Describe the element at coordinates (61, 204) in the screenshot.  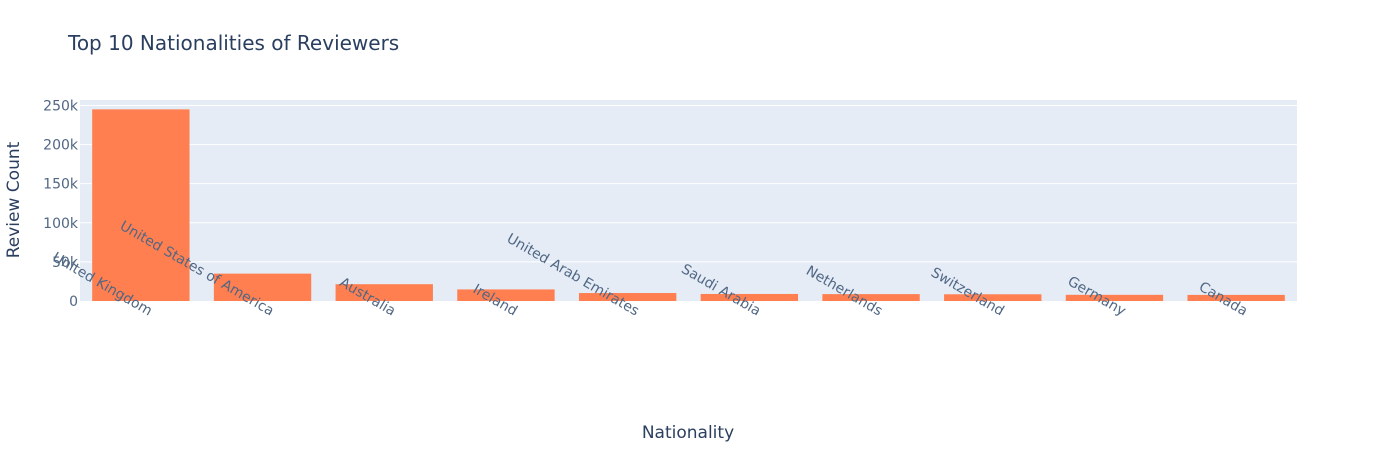
I see `y-axis-ticks: 0 50k 100k 150k 200k 250k` at that location.